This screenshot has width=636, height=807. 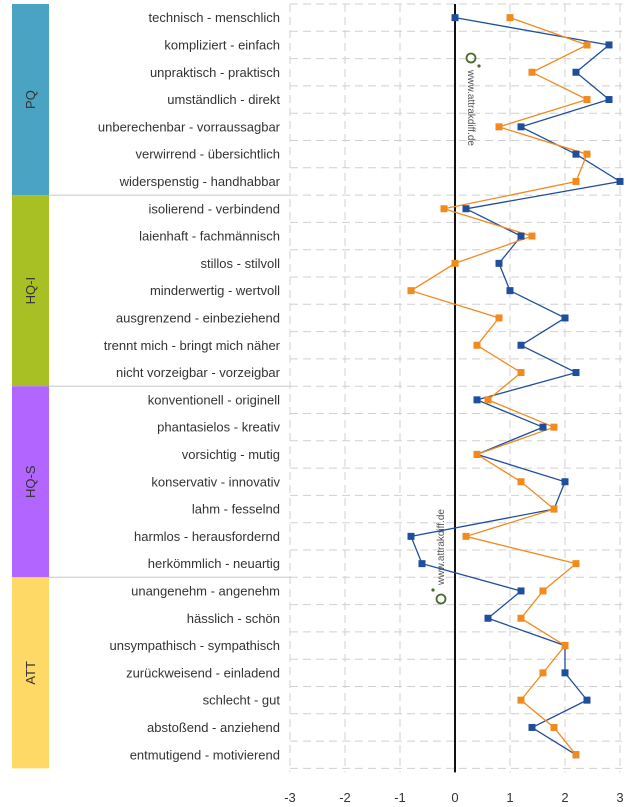 I want to click on word-pair-label: herkömmlich - neuartig, so click(x=214, y=563).